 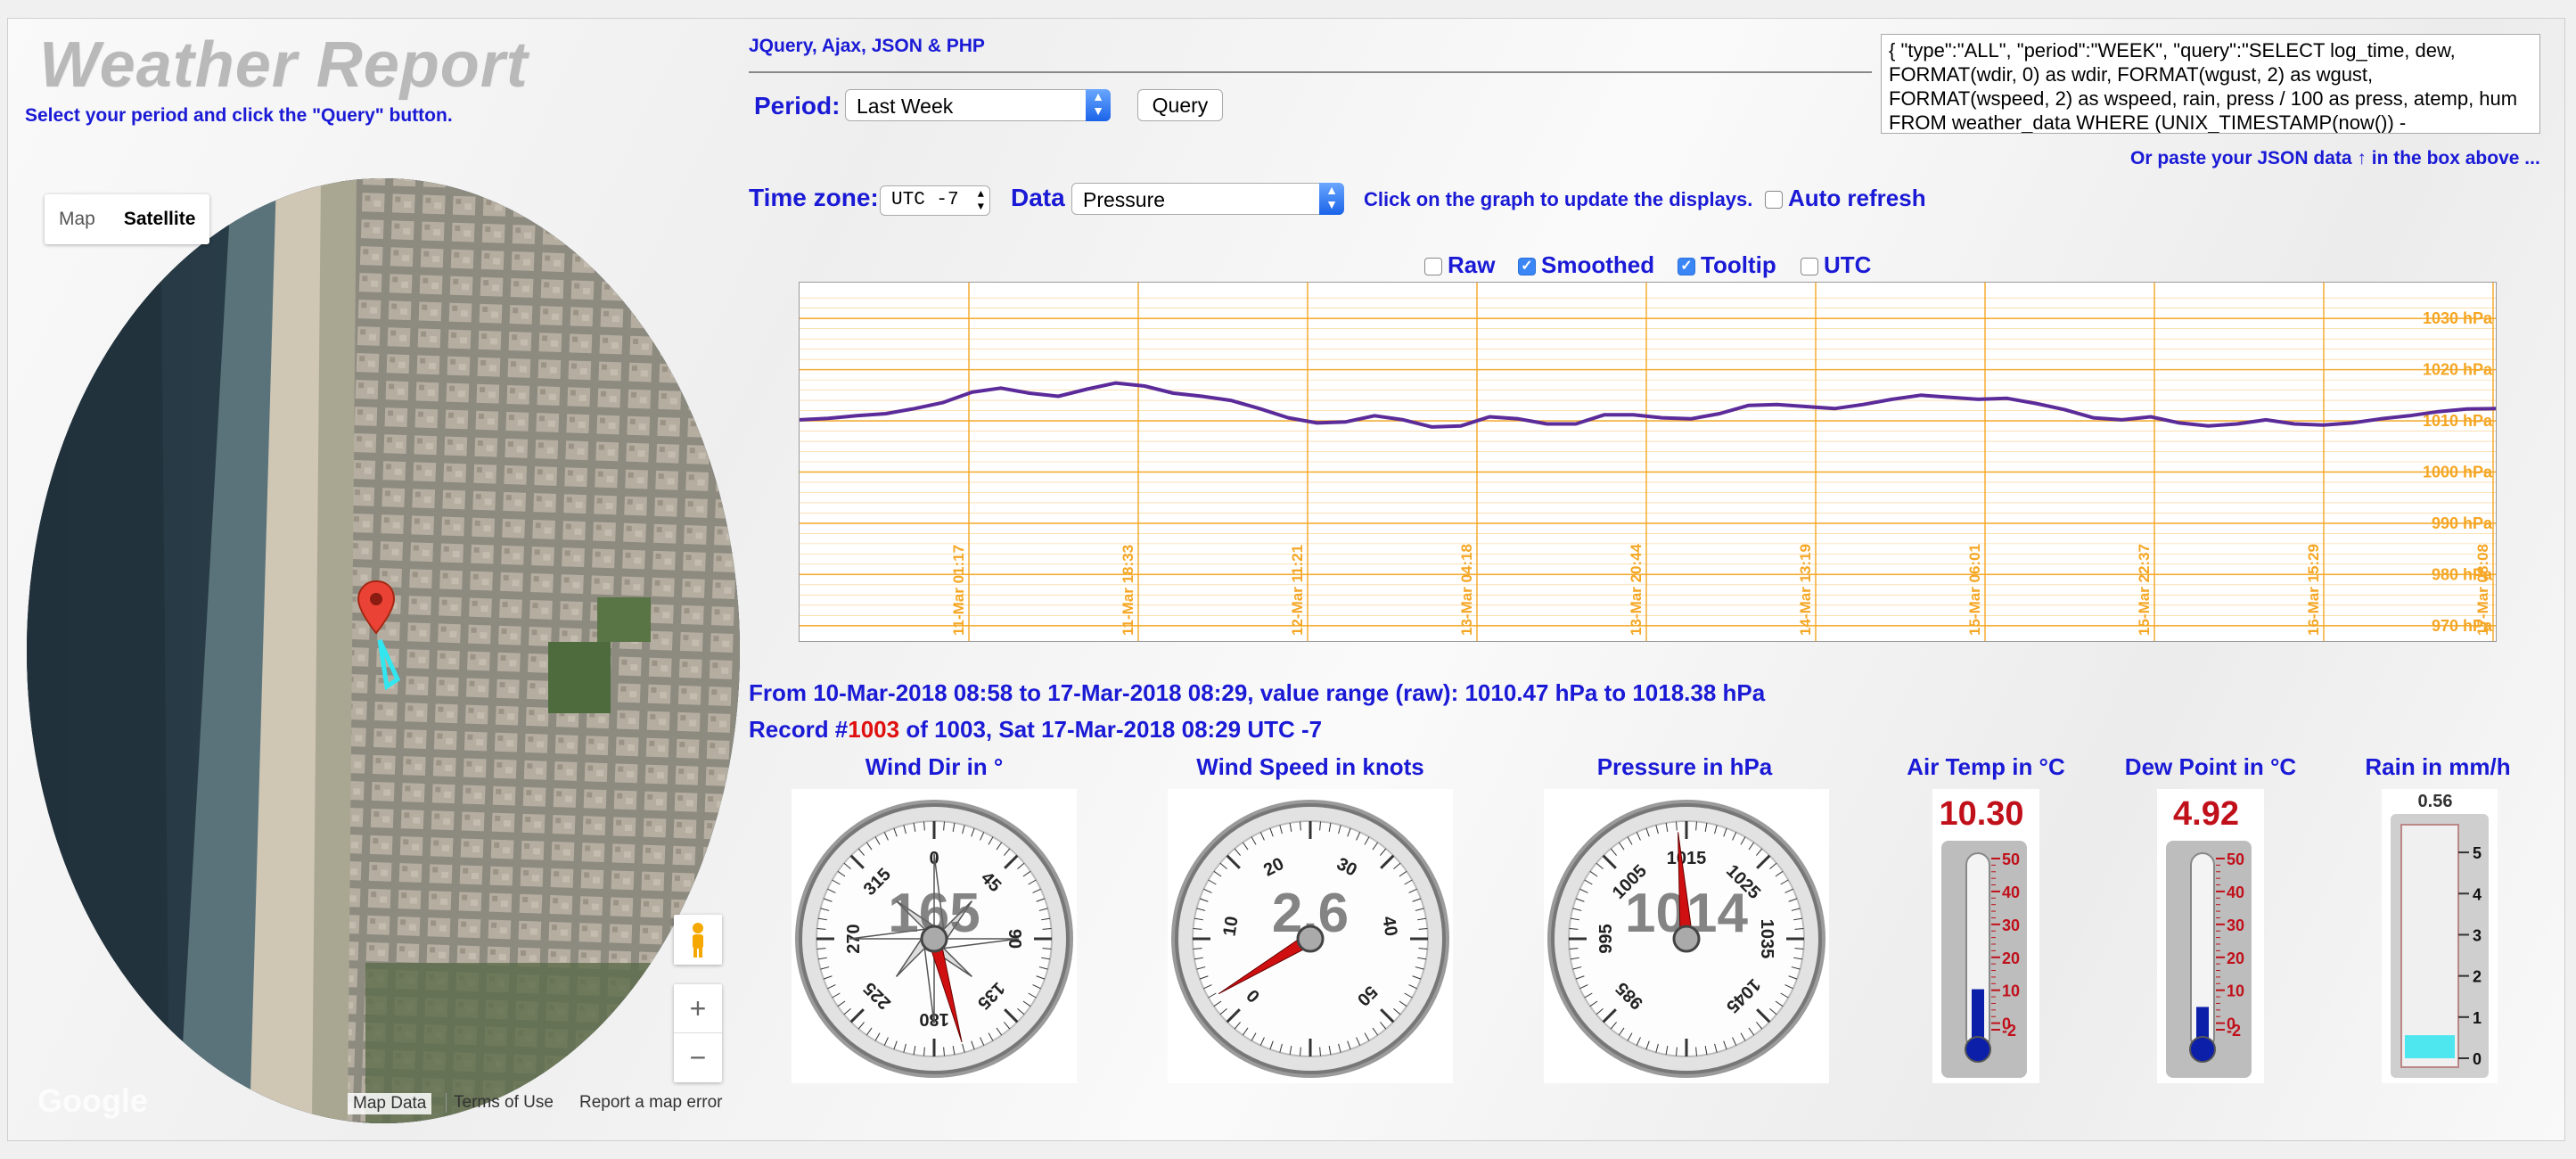 I want to click on raw-label: Raw, so click(x=1472, y=264).